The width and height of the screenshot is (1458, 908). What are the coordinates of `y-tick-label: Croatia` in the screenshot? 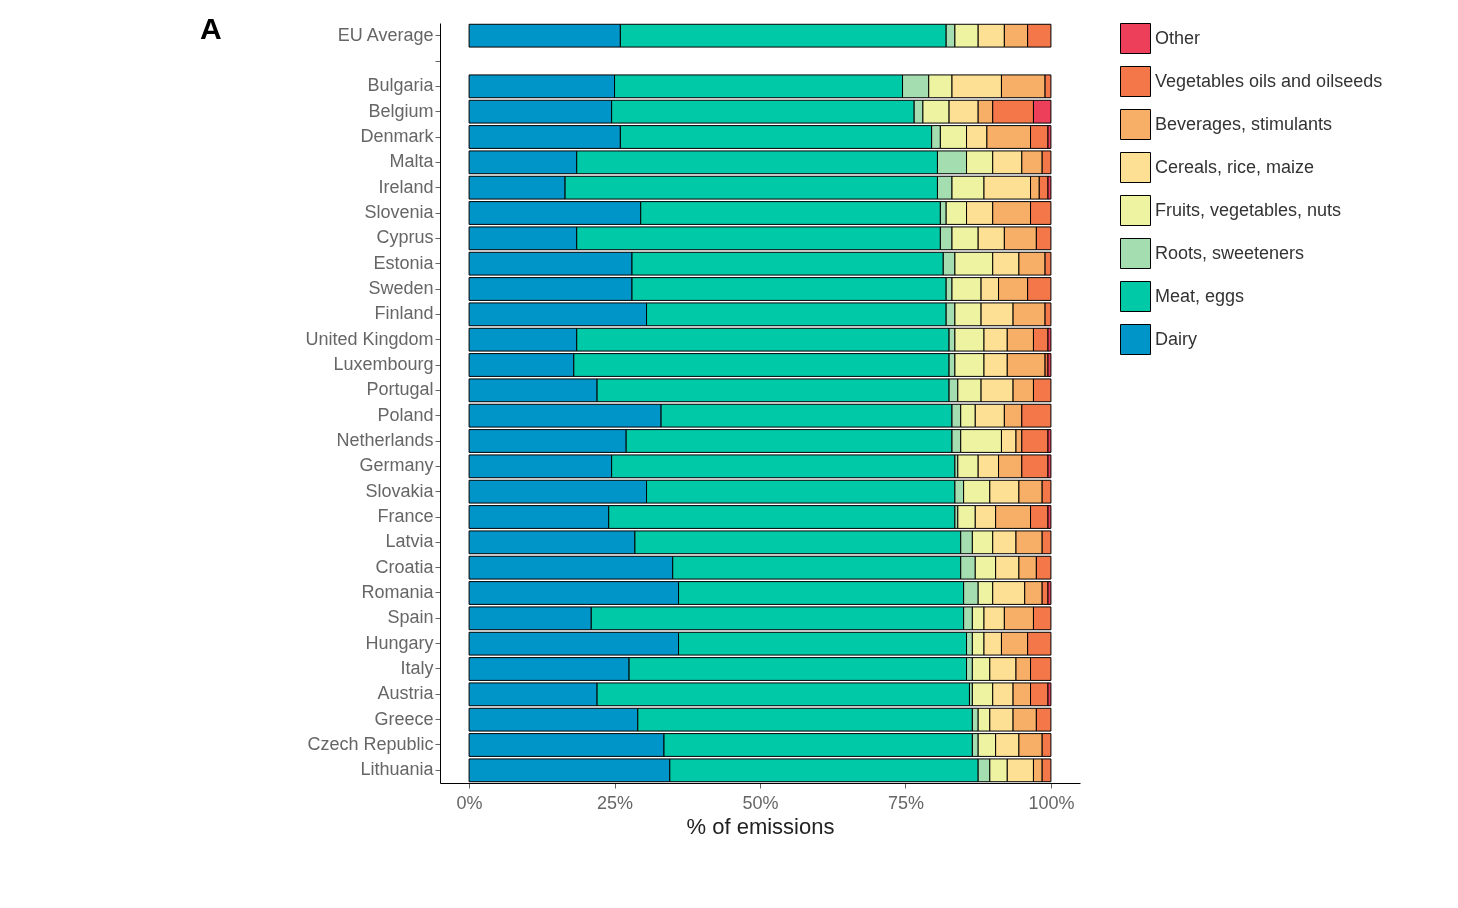 It's located at (405, 566).